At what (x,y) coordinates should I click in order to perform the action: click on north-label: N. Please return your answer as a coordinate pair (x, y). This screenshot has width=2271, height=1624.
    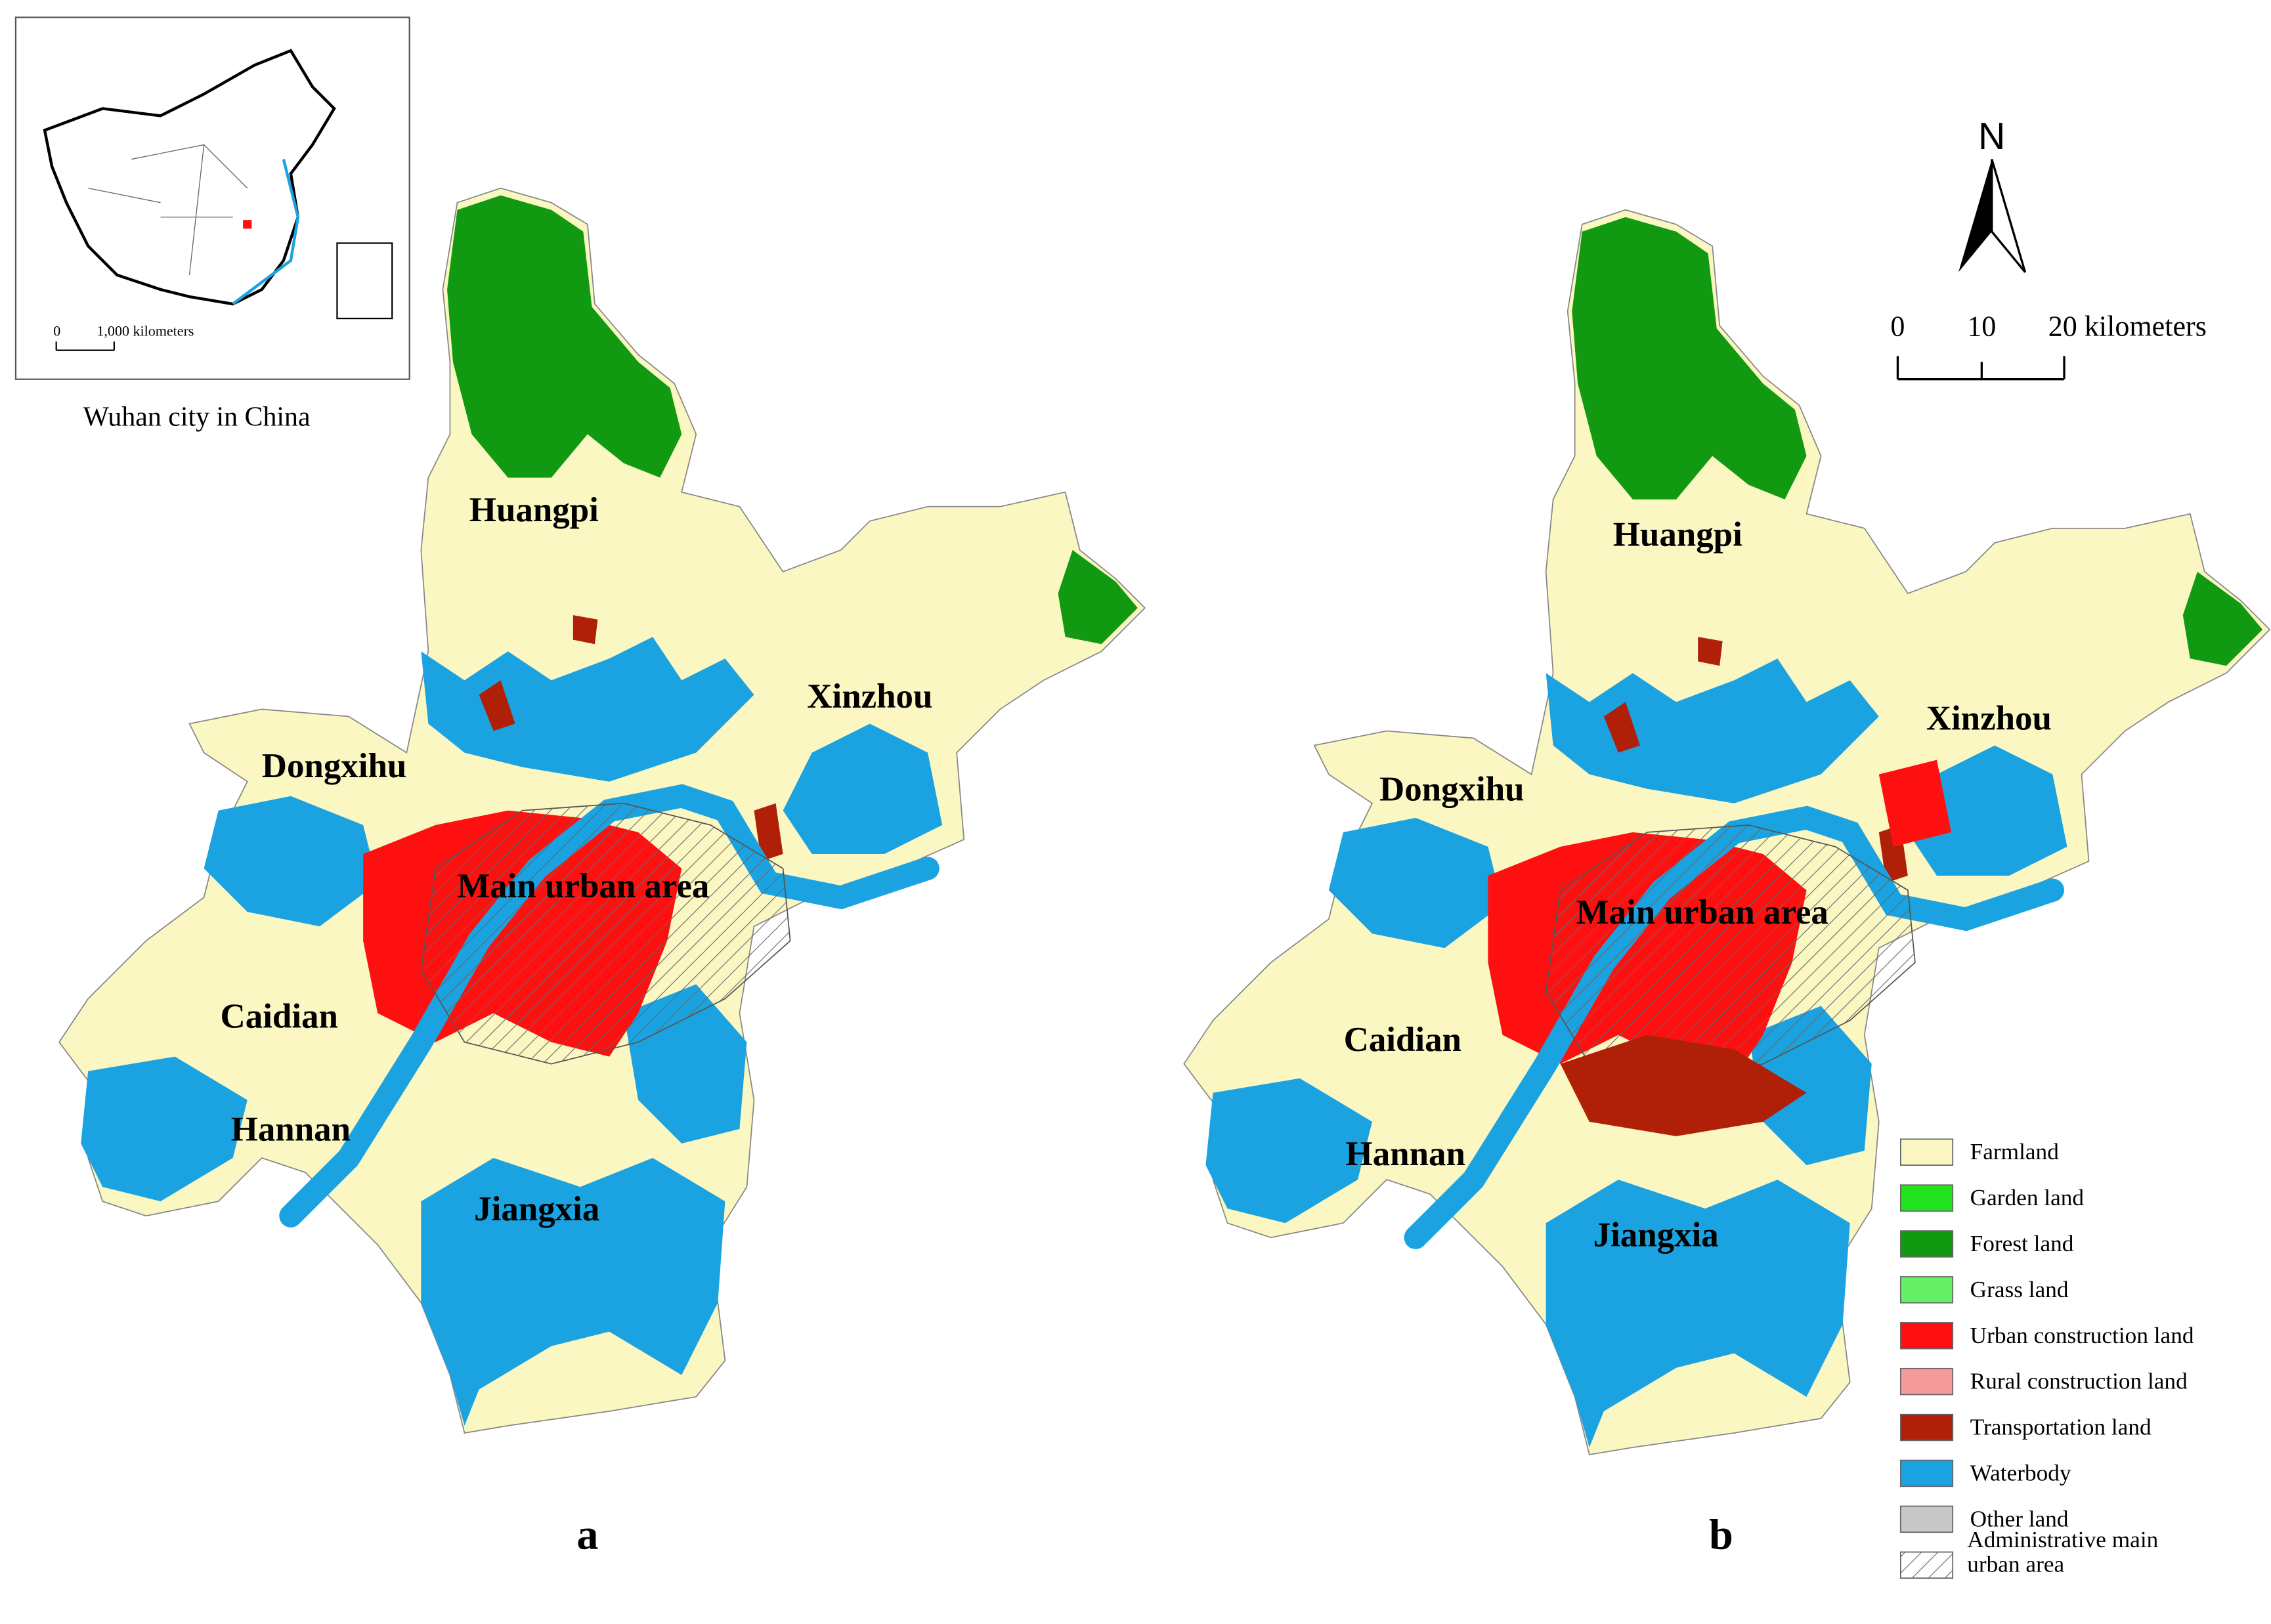
    Looking at the image, I should click on (1991, 137).